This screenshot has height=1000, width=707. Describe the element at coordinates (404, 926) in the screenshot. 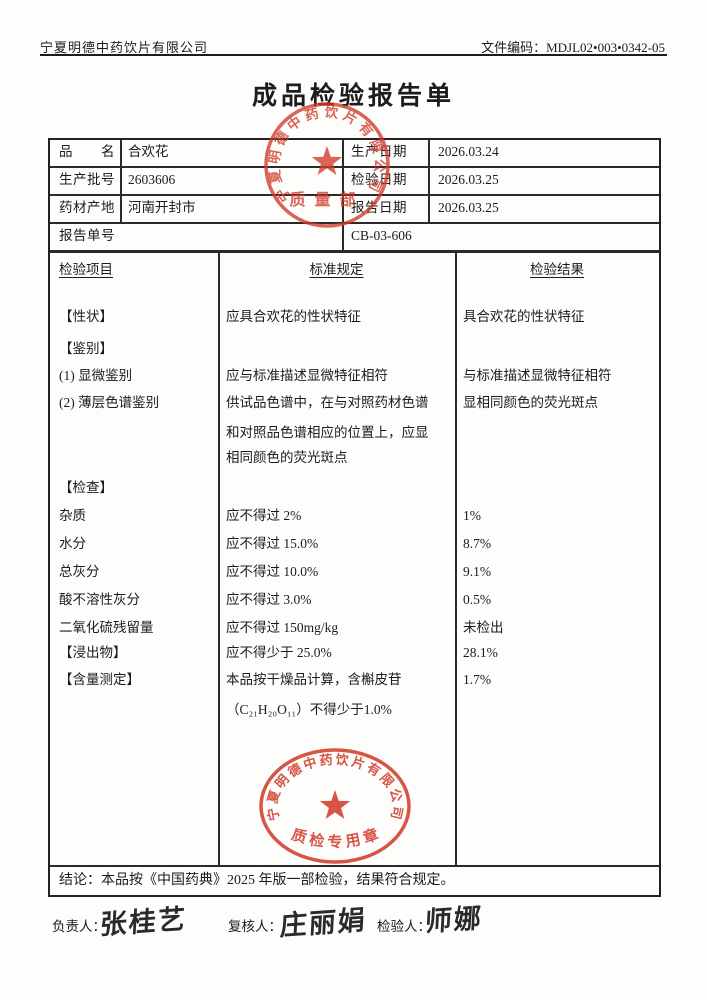

I see `inspector-label: 检验人：` at that location.